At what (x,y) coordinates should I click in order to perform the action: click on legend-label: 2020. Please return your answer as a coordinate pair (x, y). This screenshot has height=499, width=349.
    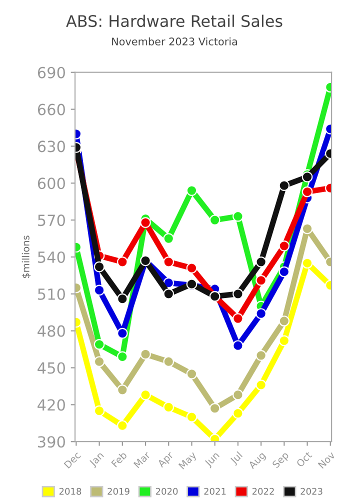
    Looking at the image, I should click on (167, 491).